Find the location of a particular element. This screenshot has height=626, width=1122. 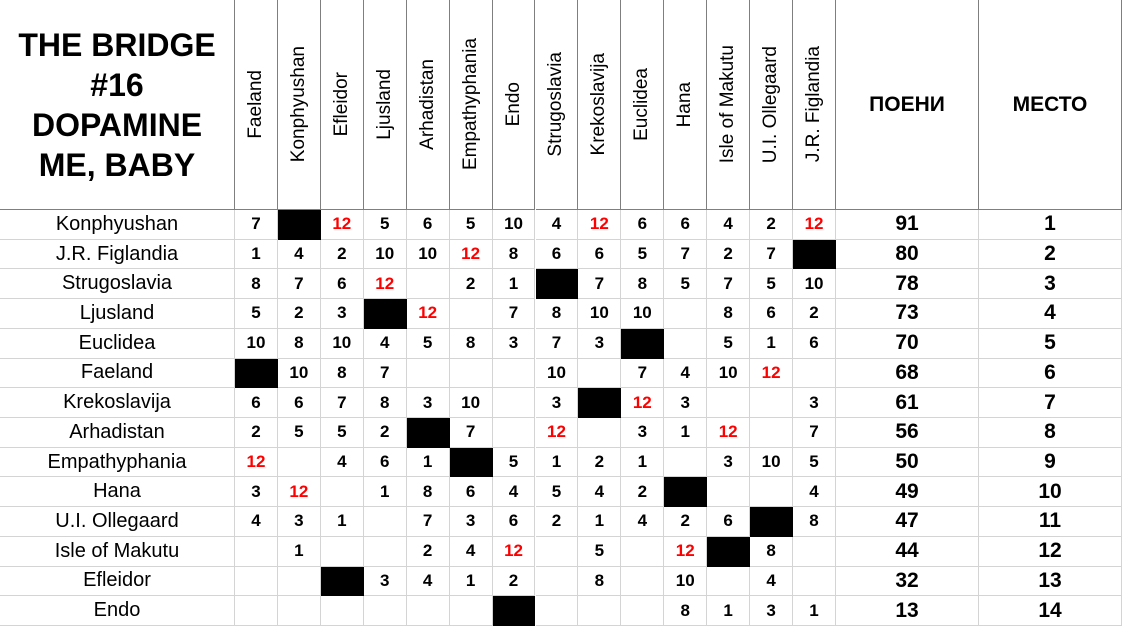

column-header-text: Faeland is located at coordinates (255, 104).